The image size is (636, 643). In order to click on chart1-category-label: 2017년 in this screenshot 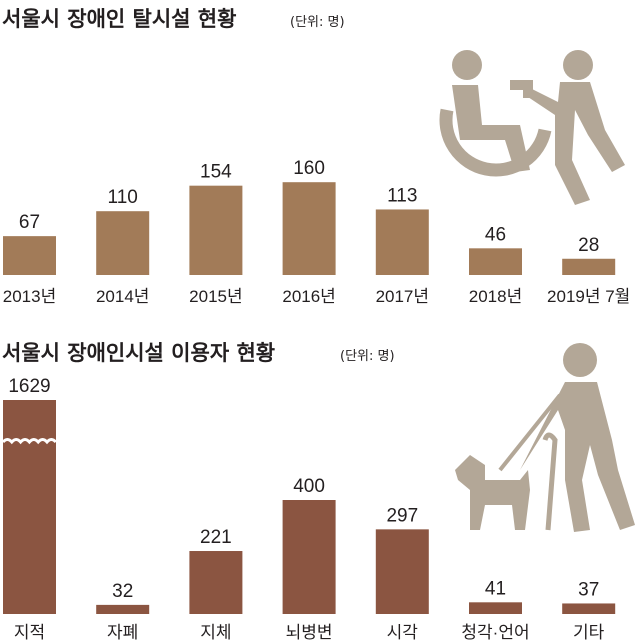, I will do `click(402, 296)`.